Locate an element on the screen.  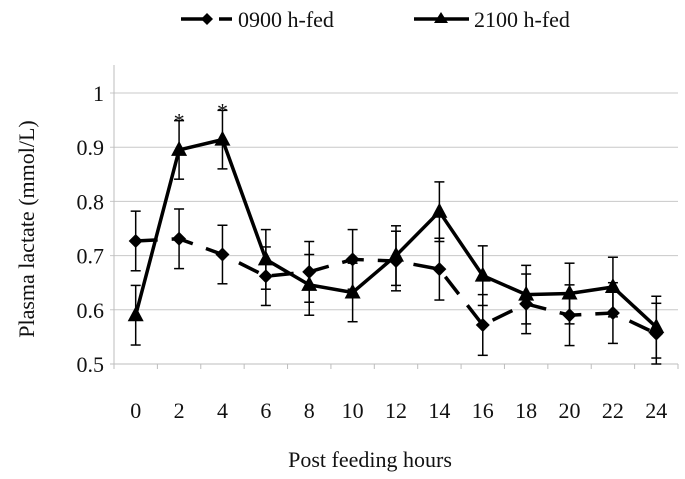
y-tick-label: 0.7 is located at coordinates (91, 256).